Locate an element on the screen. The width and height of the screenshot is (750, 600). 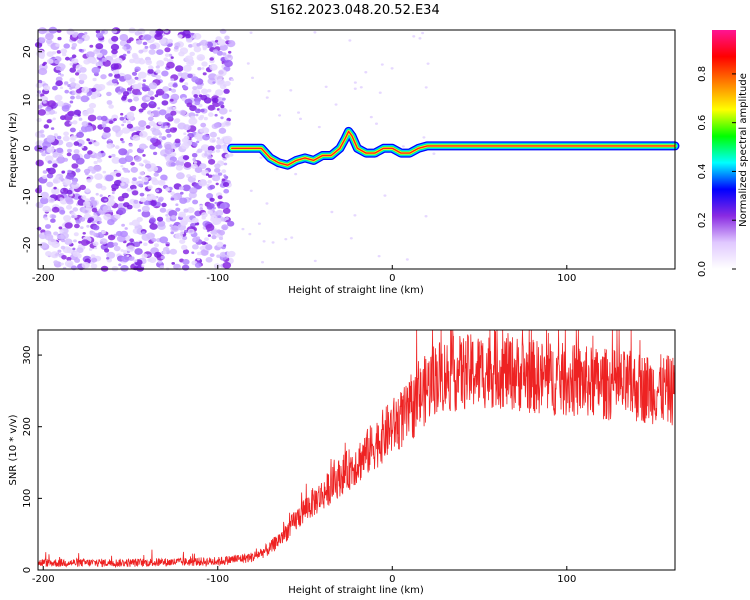
colorbar-ticks: 0.0 0.2 0.4 0.6 0.8 is located at coordinates (716, 171).